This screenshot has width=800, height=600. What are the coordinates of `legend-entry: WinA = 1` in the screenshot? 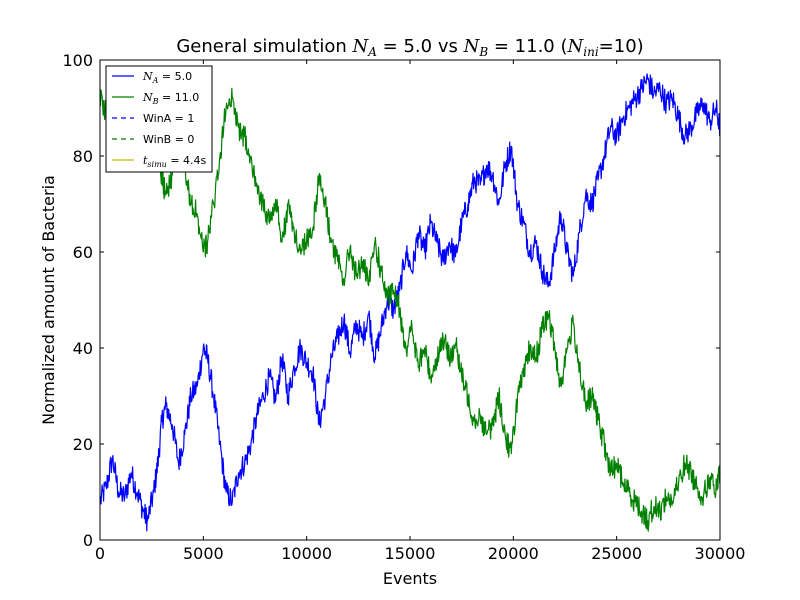 It's located at (168, 118).